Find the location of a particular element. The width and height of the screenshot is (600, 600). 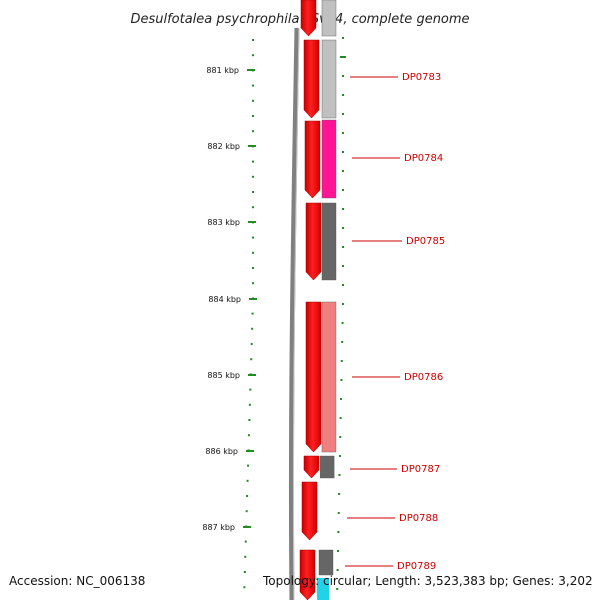

gene-label-dp0787: DP0787 is located at coordinates (420, 469).